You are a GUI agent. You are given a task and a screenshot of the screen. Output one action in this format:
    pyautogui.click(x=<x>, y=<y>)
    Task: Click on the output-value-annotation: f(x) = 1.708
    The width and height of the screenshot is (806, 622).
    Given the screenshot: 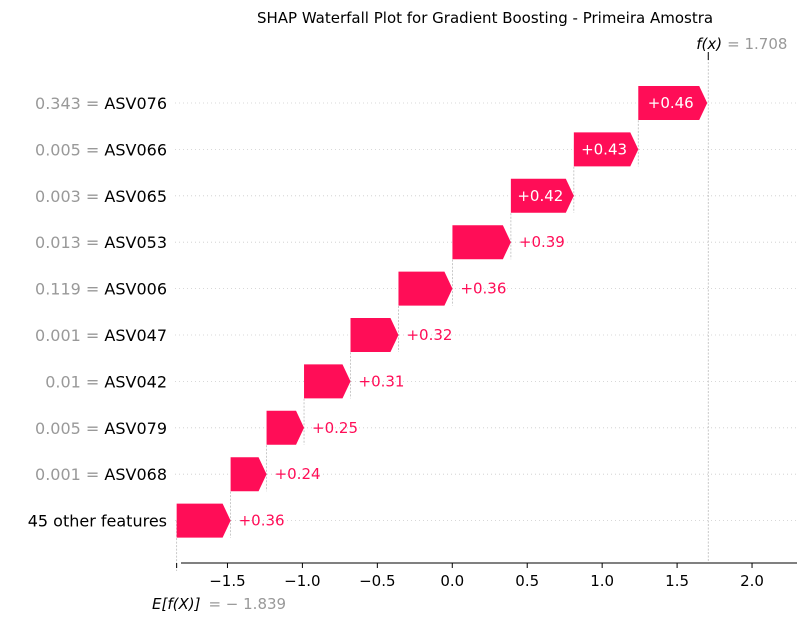 What is the action you would take?
    pyautogui.click(x=741, y=44)
    